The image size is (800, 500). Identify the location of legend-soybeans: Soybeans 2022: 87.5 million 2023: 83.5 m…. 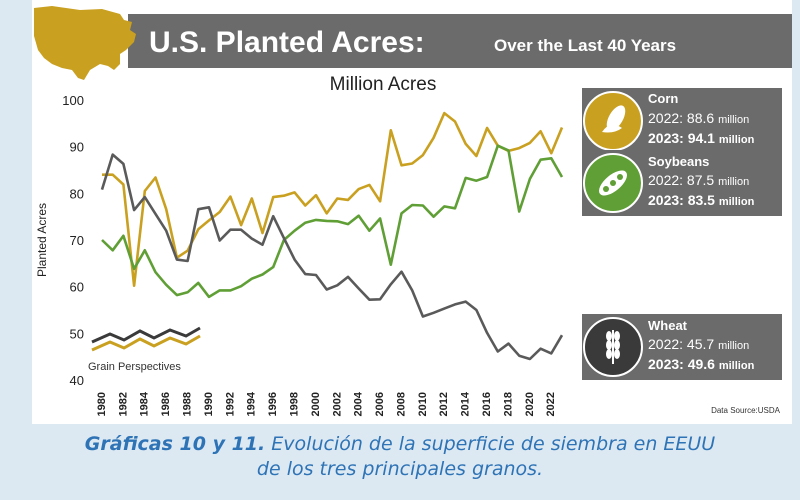
(682, 183).